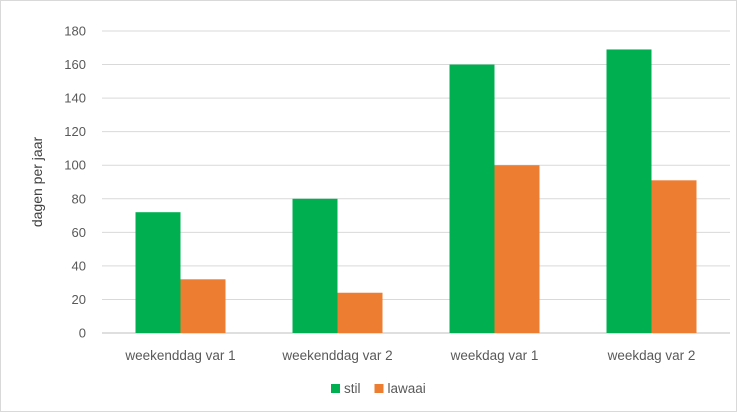 The height and width of the screenshot is (412, 737). What do you see at coordinates (651, 355) in the screenshot?
I see `x-category-label: weekdag var 2` at bounding box center [651, 355].